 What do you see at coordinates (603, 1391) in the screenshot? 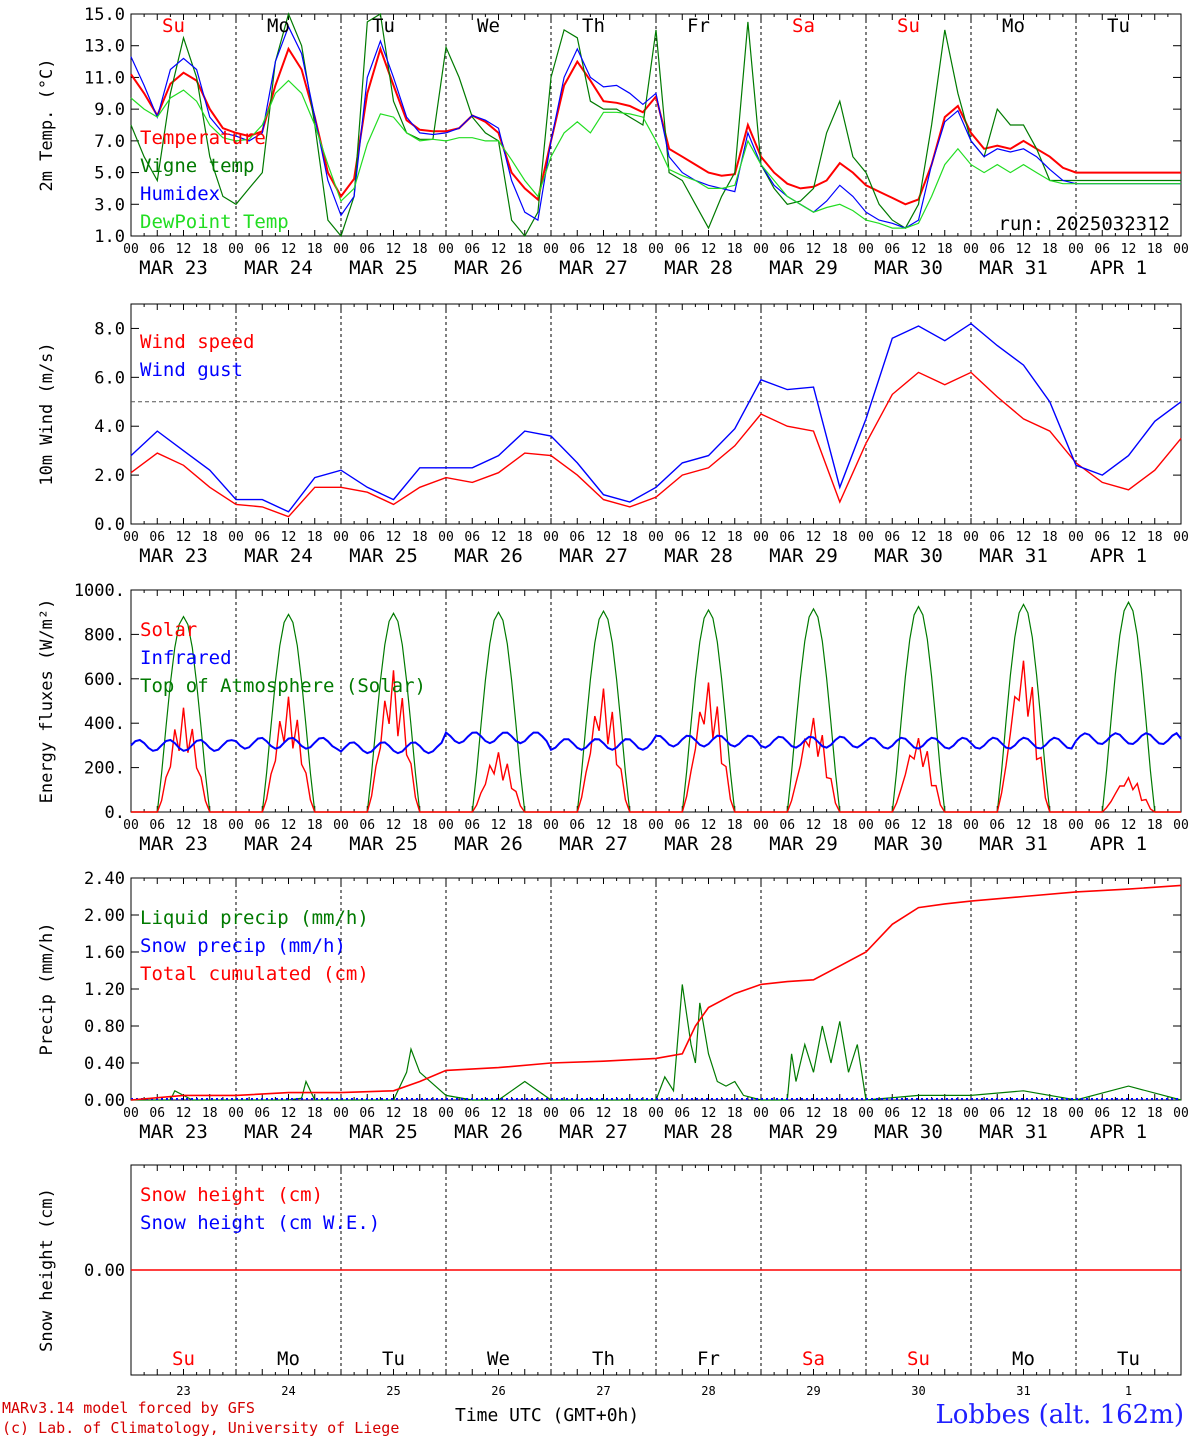
I see `day-number: 27` at bounding box center [603, 1391].